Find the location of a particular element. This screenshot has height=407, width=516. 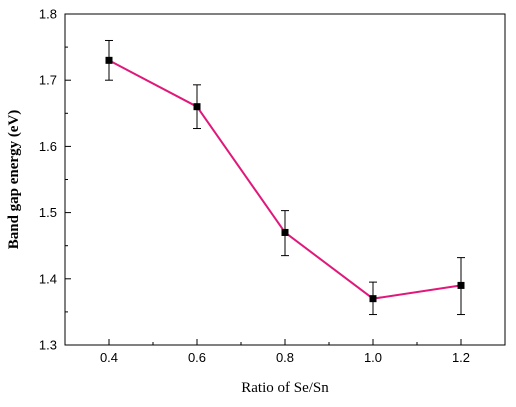

y-axis-label: Band gap energy (eV) is located at coordinates (14, 180).